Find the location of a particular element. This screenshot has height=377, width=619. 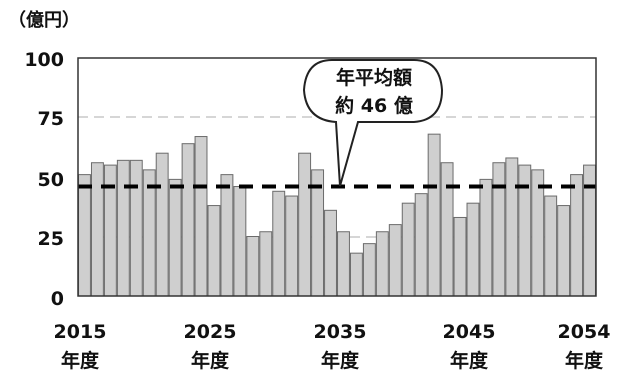

callout-line-2: 約 46 億 is located at coordinates (374, 105).